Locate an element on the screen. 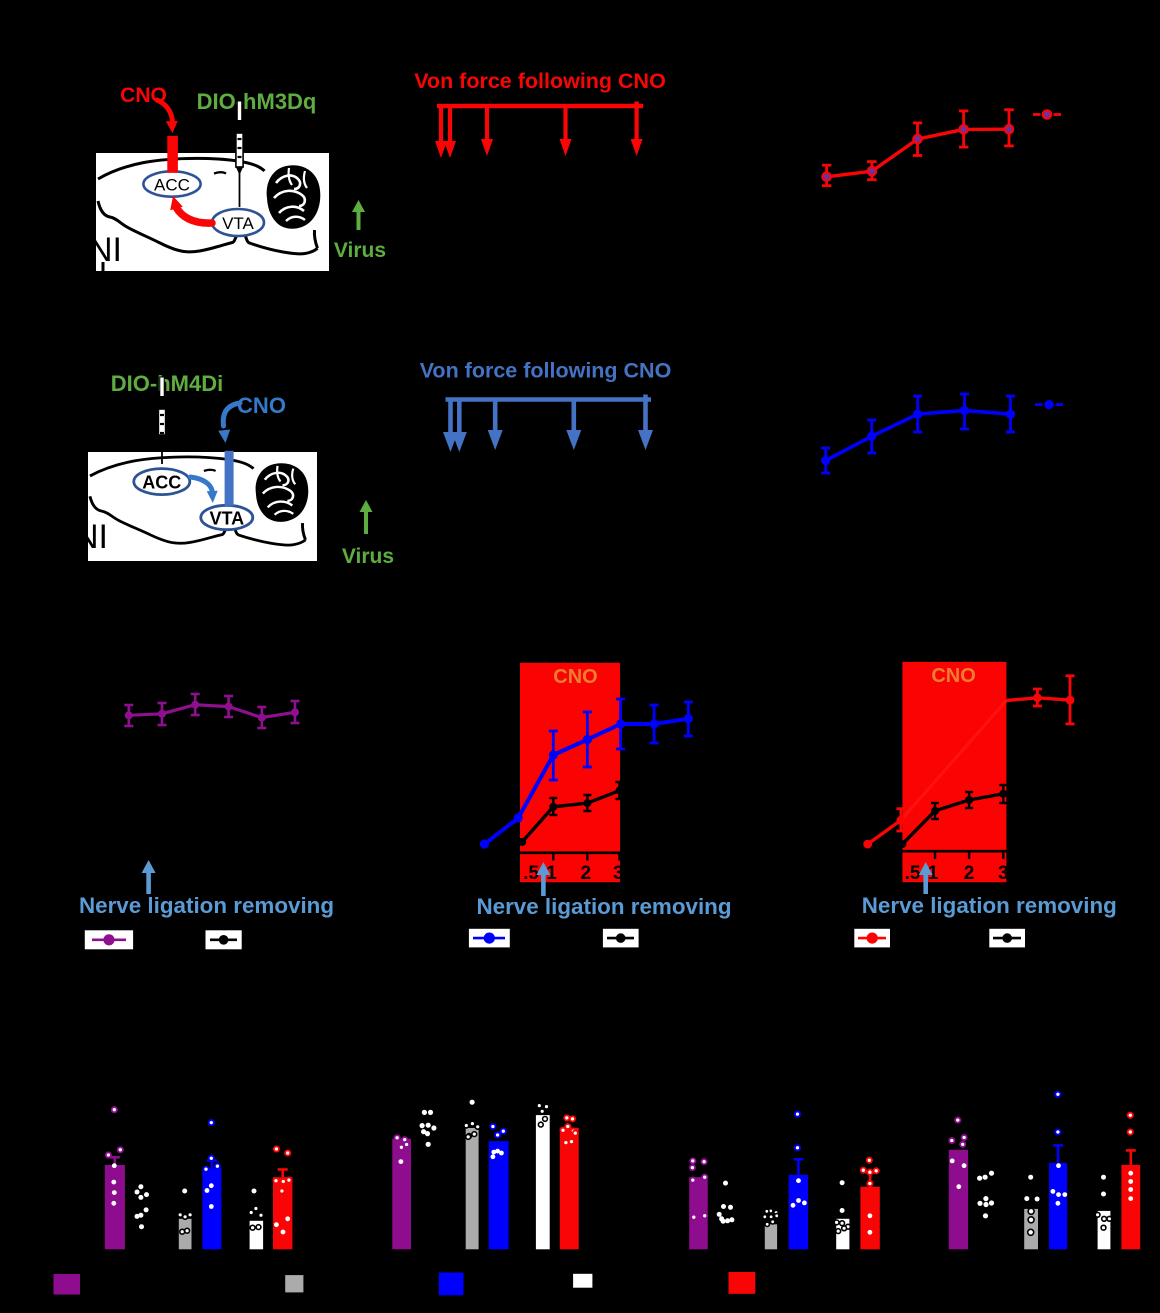 The height and width of the screenshot is (1313, 1160). svg-text: DIO-hM3Dq is located at coordinates (257, 101).